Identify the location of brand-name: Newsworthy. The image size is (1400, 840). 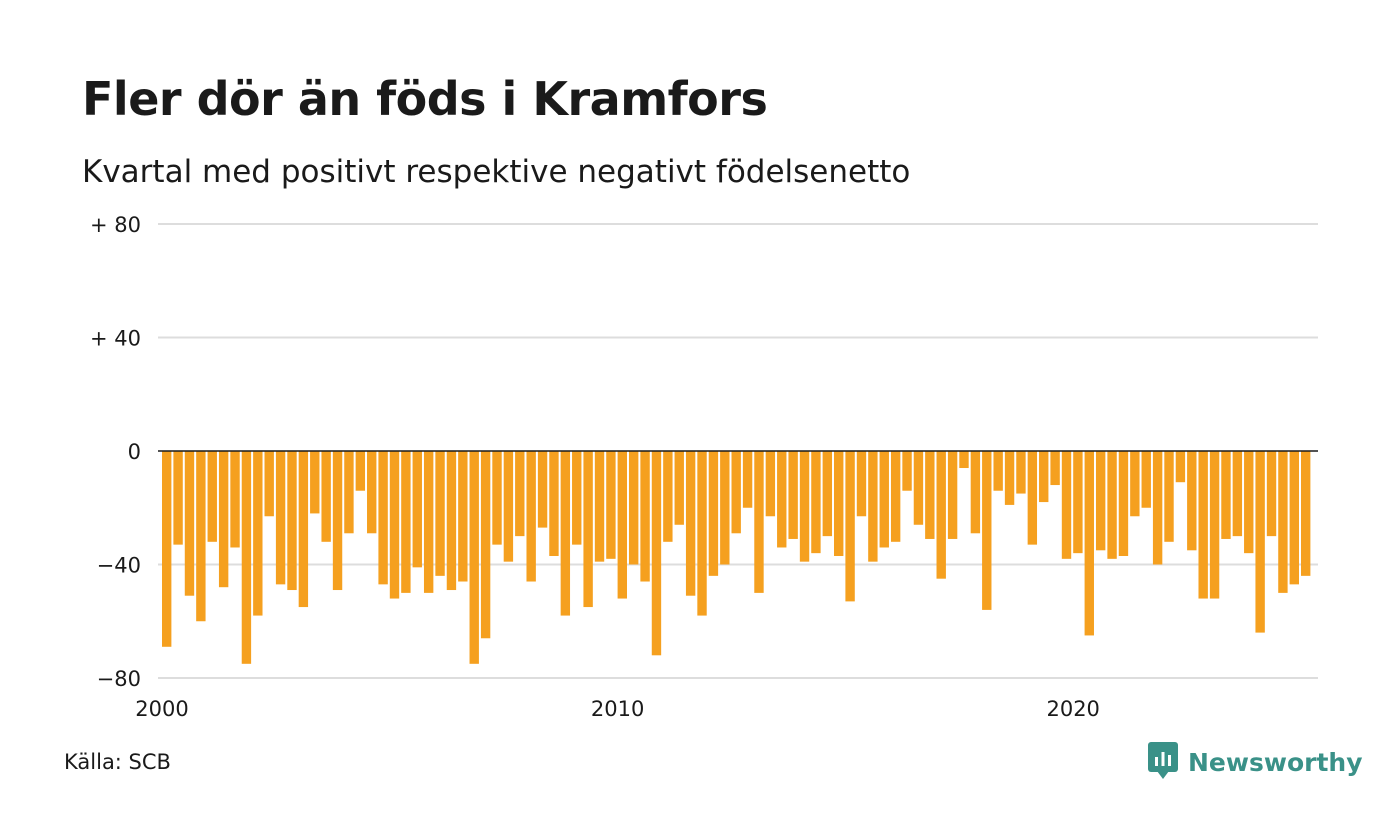
(1275, 762).